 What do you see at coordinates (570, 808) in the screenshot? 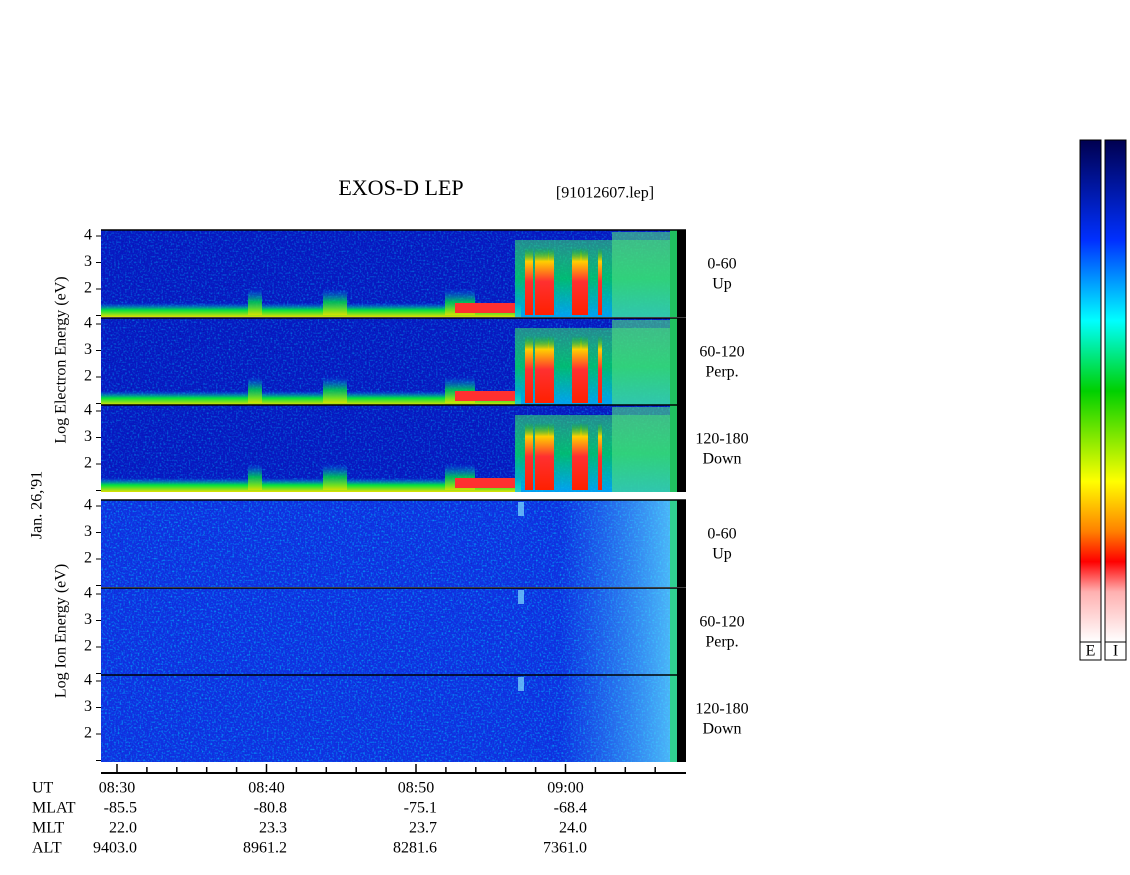
I see `row-value: -68.4` at bounding box center [570, 808].